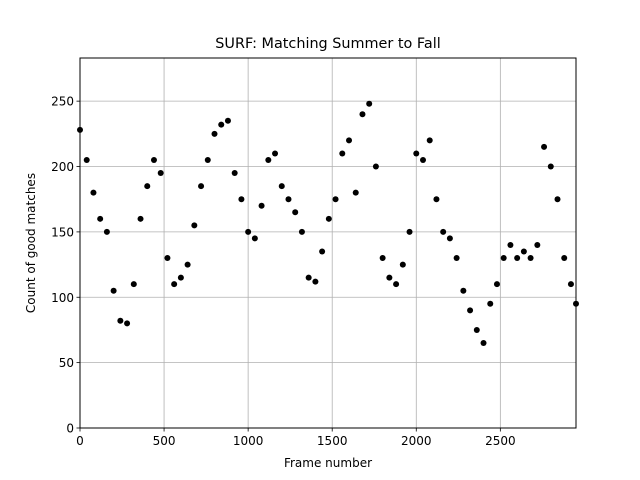 This screenshot has height=480, width=640. Describe the element at coordinates (332, 441) in the screenshot. I see `x-tick-label: 1500` at that location.